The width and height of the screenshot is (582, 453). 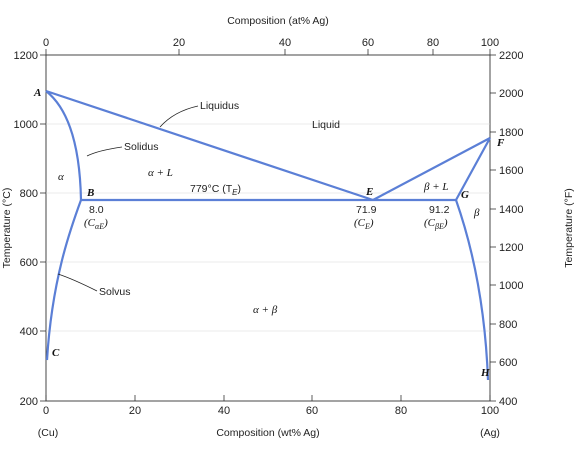 I want to click on right-tick-2000: 2000, so click(x=511, y=94).